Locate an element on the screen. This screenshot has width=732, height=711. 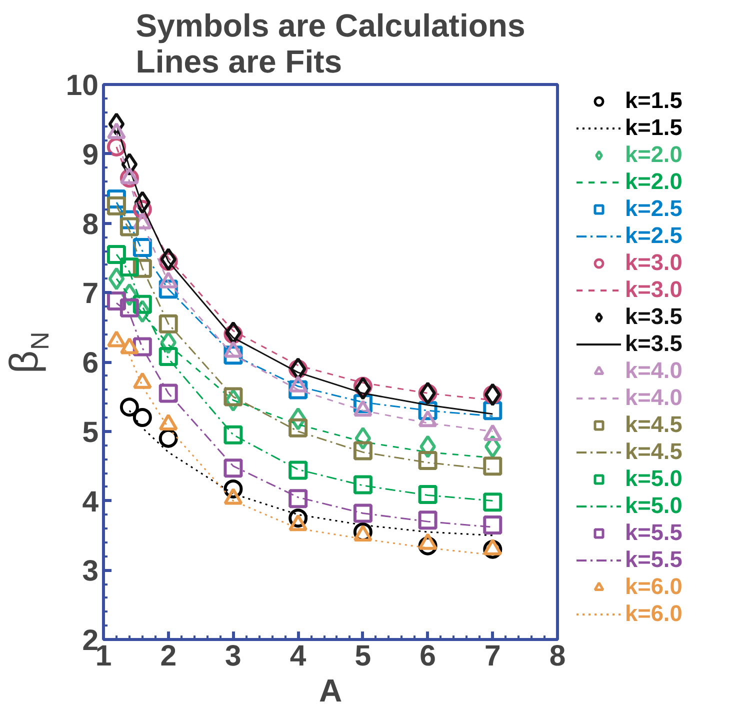
x-tick-label: 5 is located at coordinates (363, 656).